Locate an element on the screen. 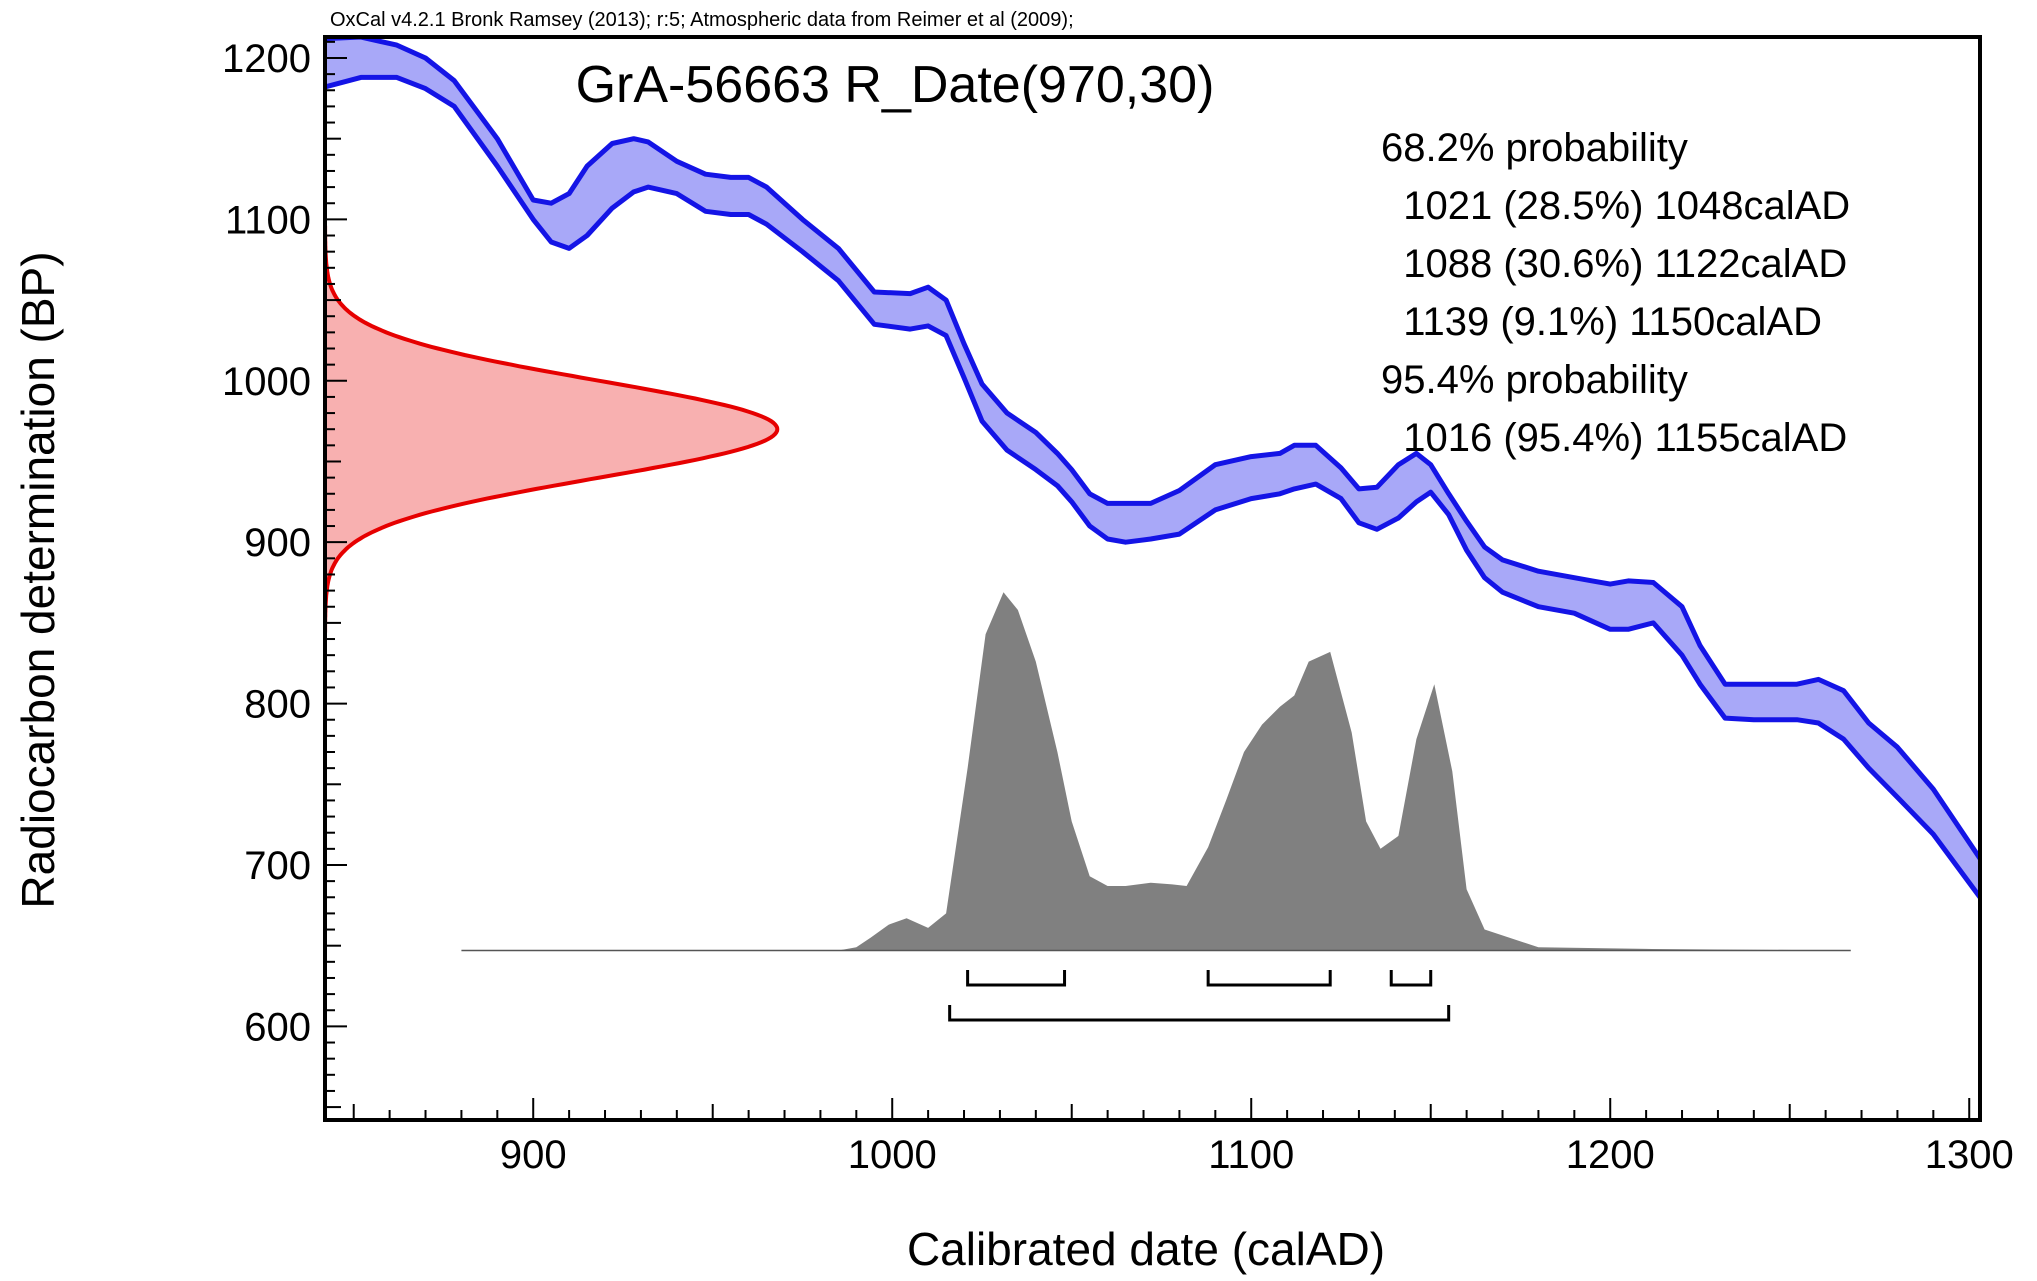 The height and width of the screenshot is (1281, 2037). y-tick-label: 600 is located at coordinates (277, 1027).